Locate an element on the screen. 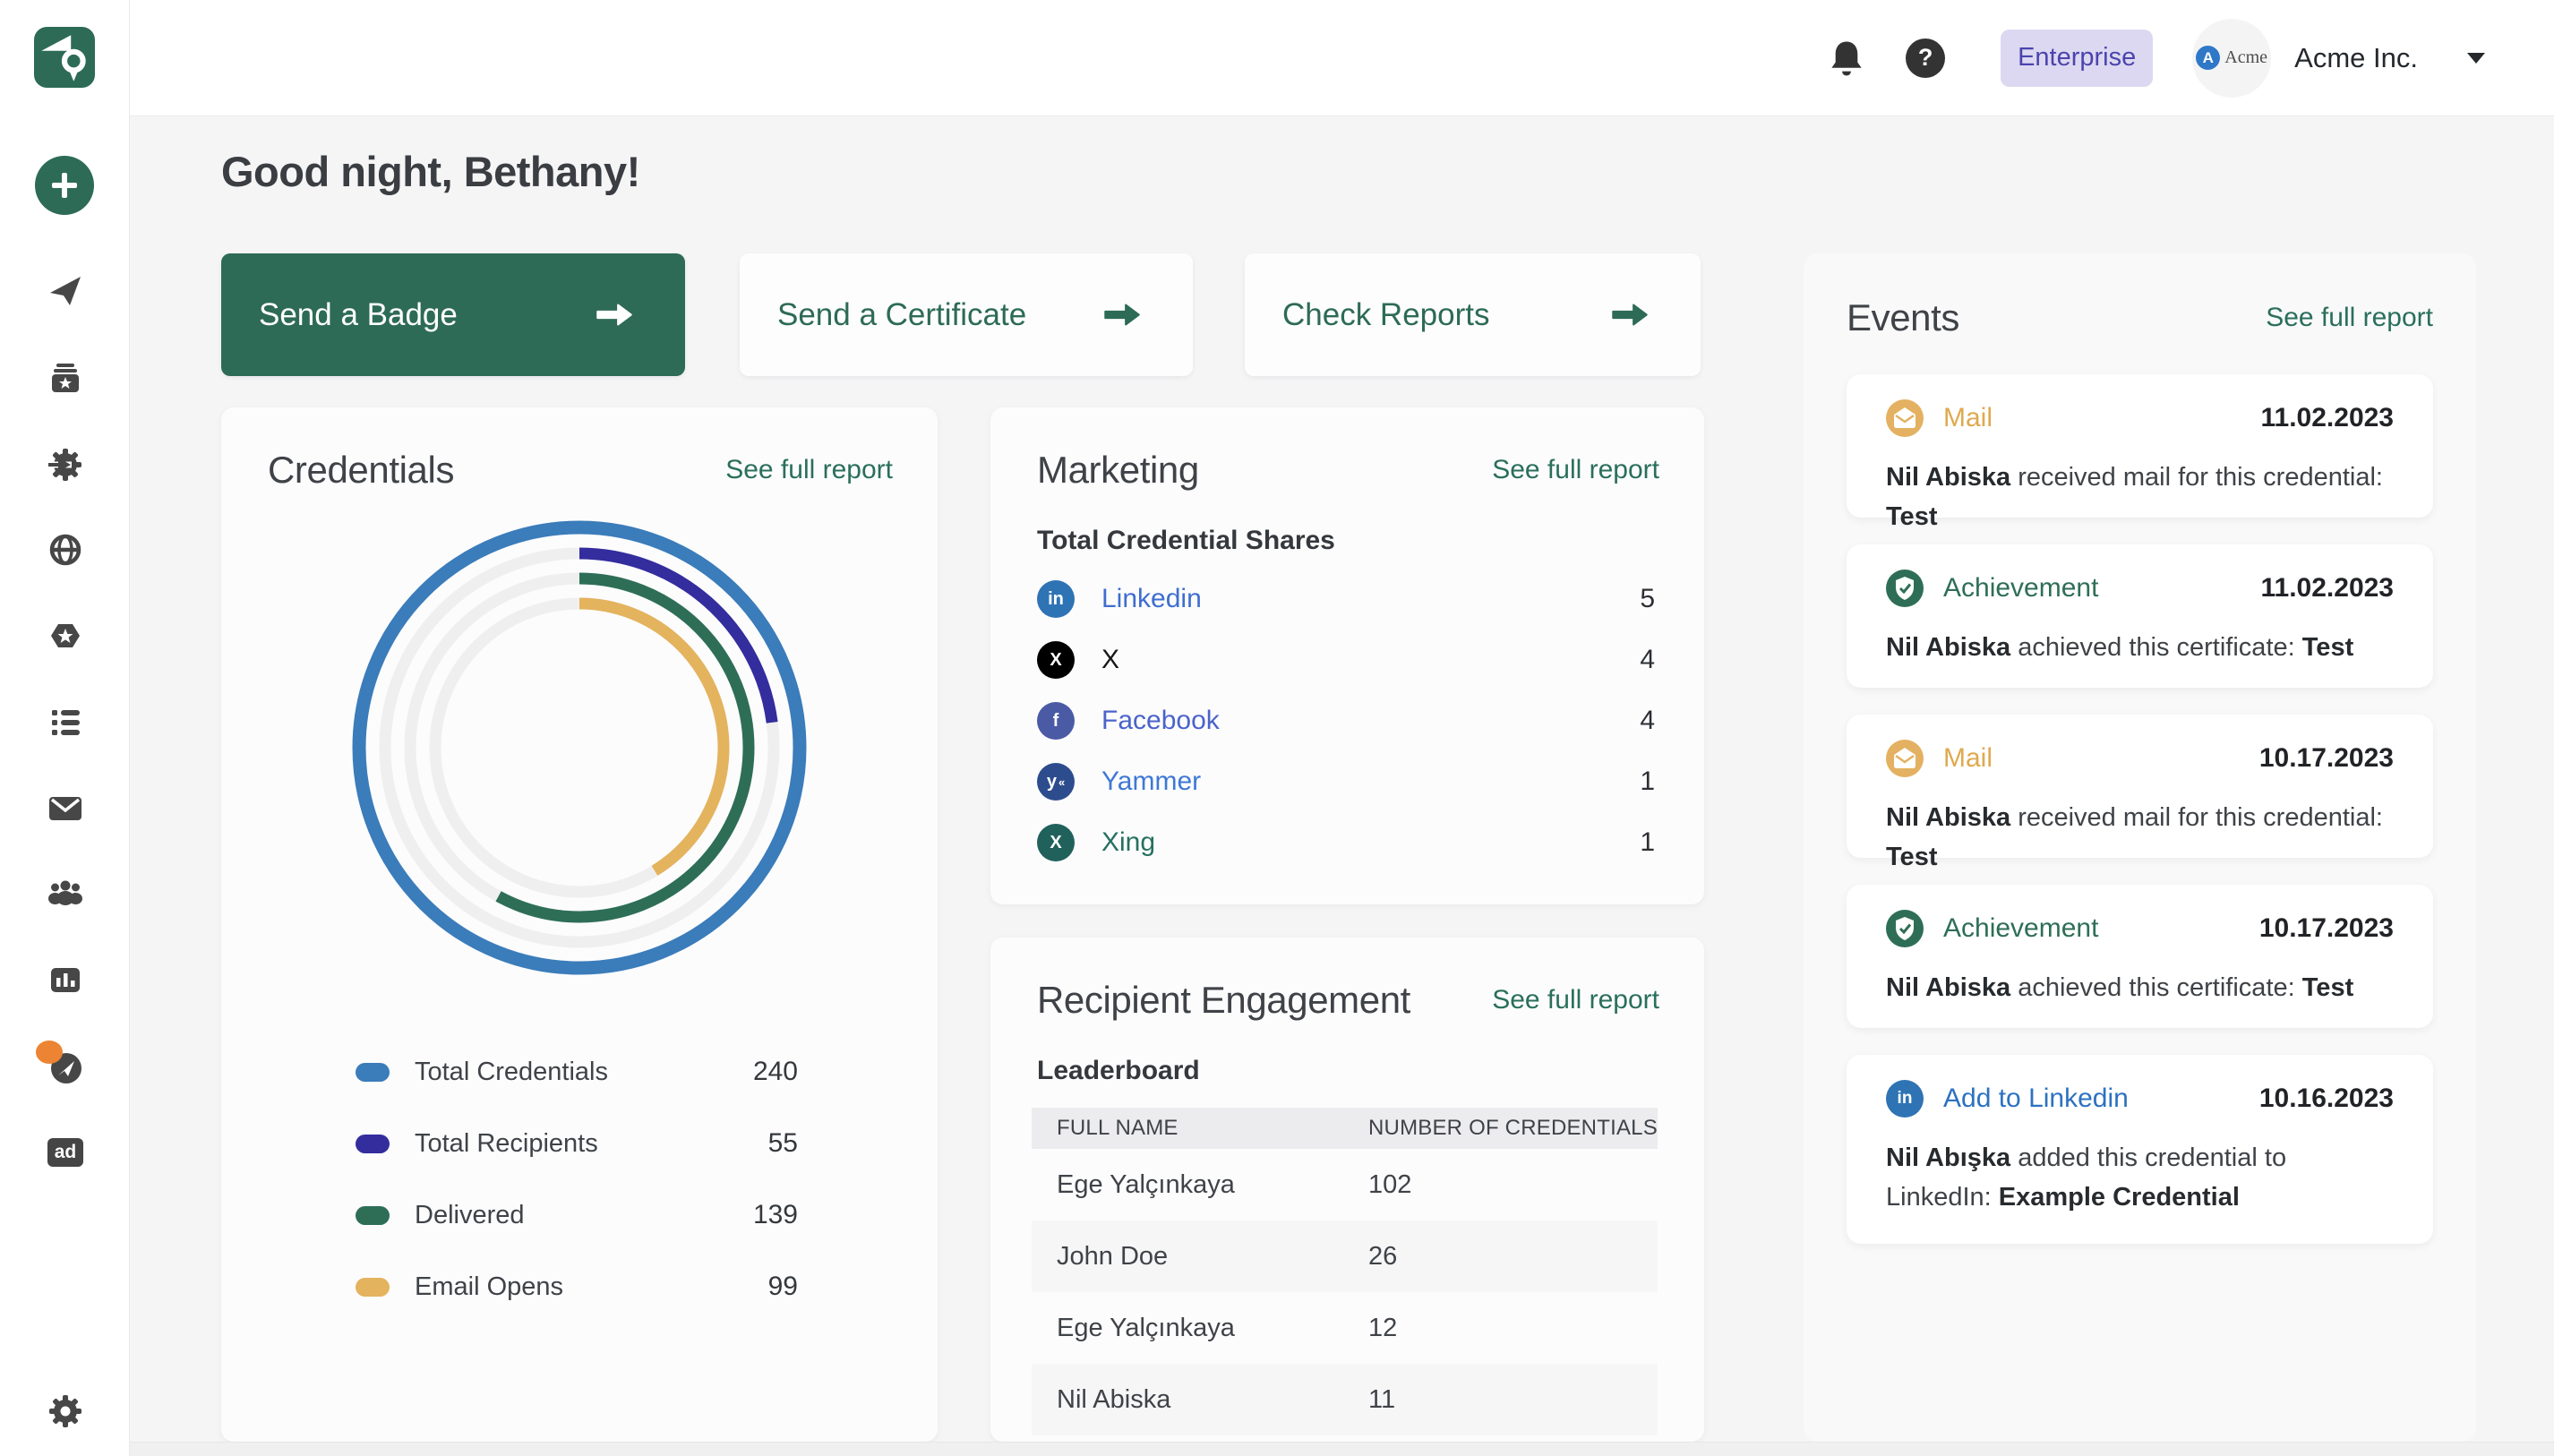 The width and height of the screenshot is (2554, 1456). legend-swatch-green is located at coordinates (373, 1215).